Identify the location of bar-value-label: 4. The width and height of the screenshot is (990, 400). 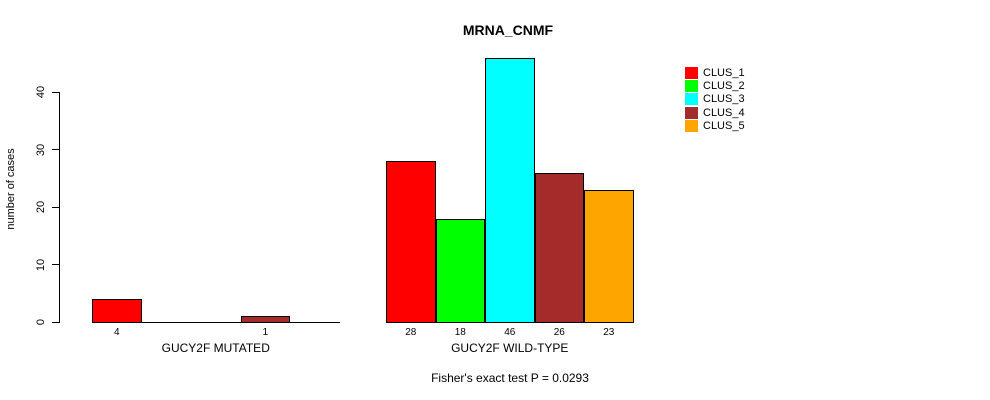
(116, 332).